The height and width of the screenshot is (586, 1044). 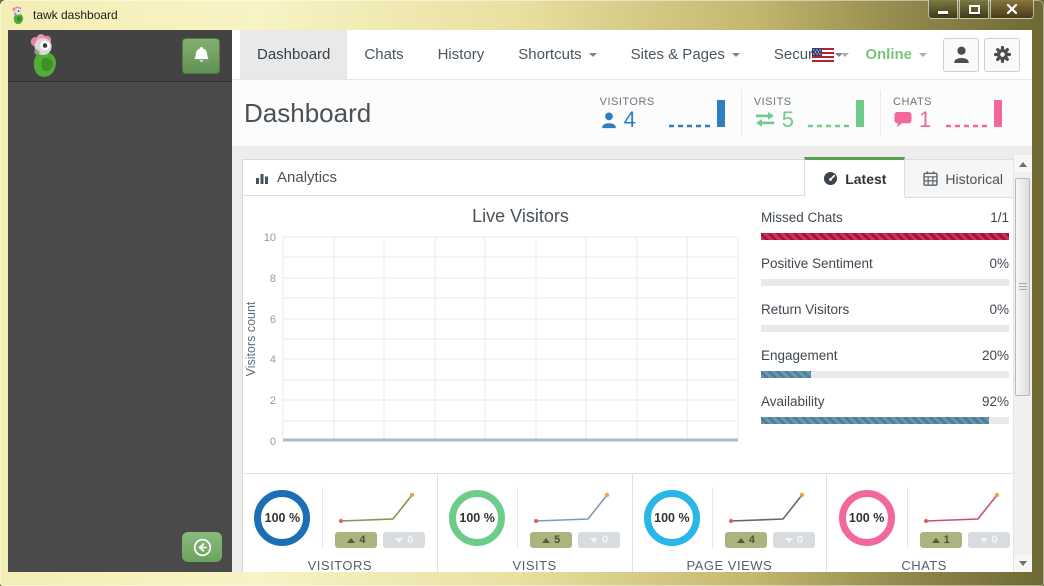 I want to click on metric-label: Engagement, so click(x=799, y=355).